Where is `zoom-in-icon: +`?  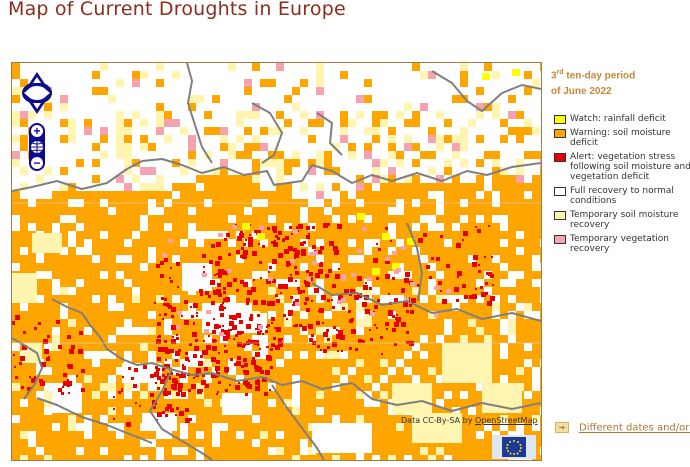
zoom-in-icon: + is located at coordinates (36, 131).